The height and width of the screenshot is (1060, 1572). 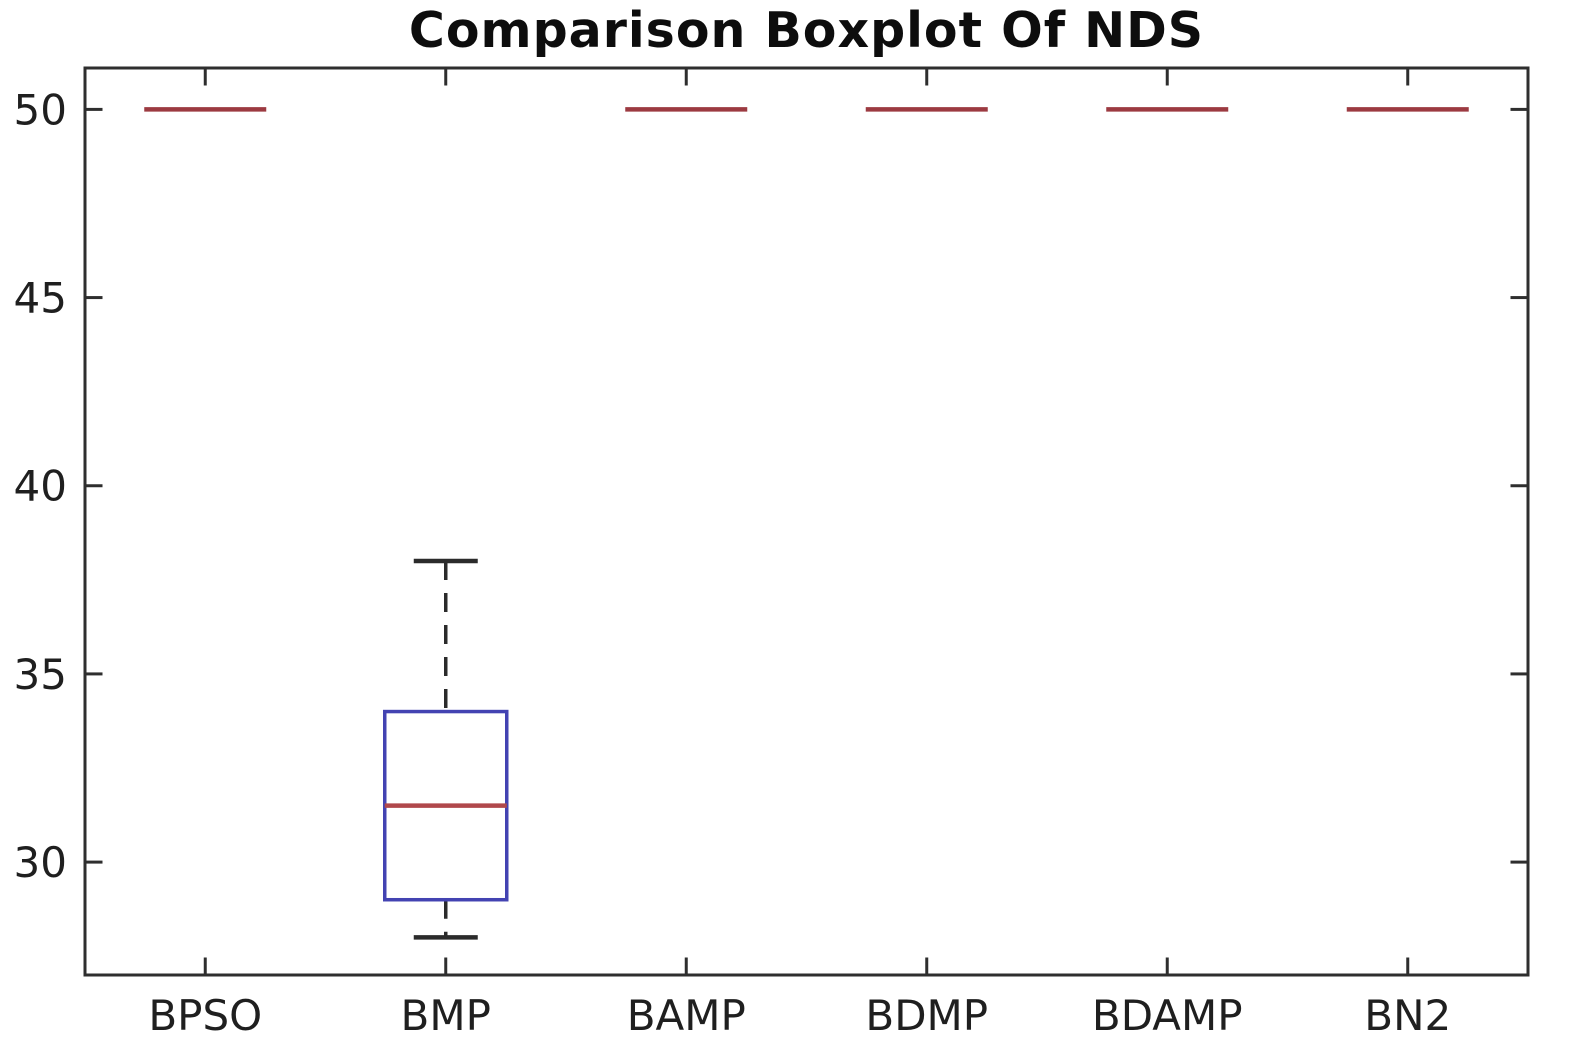 What do you see at coordinates (686, 1015) in the screenshot?
I see `x-tick-label: BAMP` at bounding box center [686, 1015].